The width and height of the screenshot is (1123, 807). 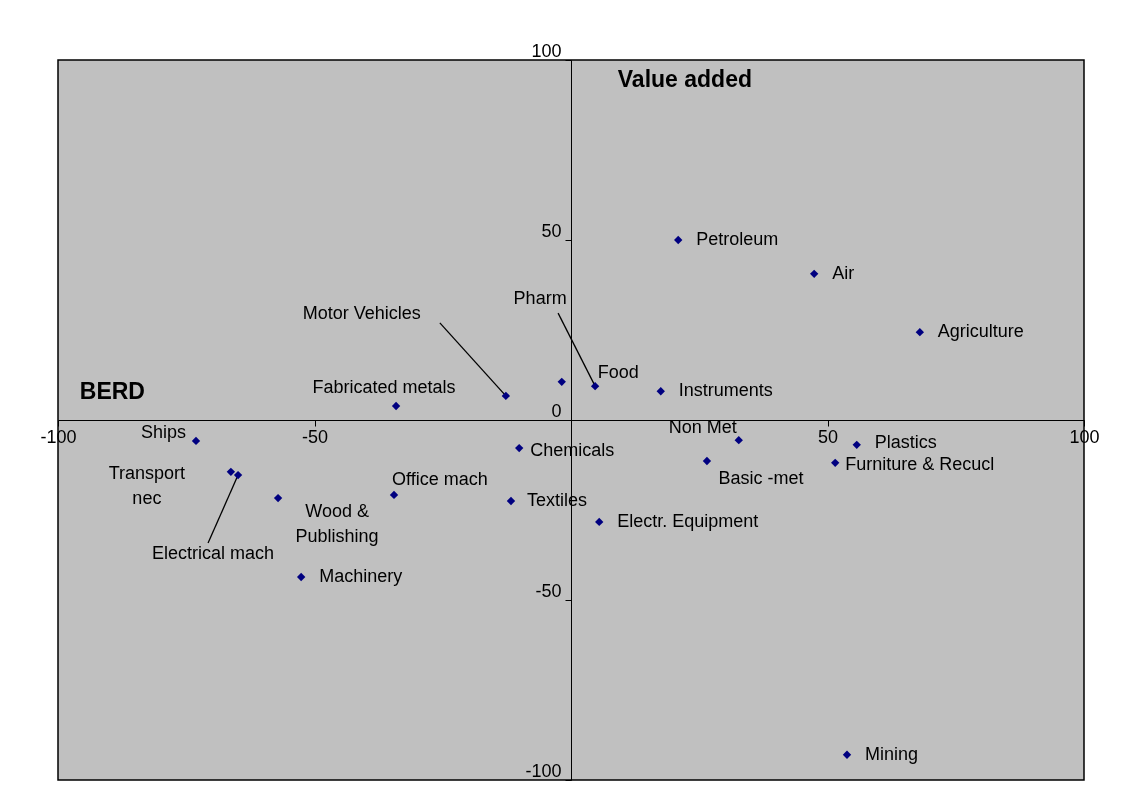 What do you see at coordinates (540, 298) in the screenshot?
I see `annotation: Pharm` at bounding box center [540, 298].